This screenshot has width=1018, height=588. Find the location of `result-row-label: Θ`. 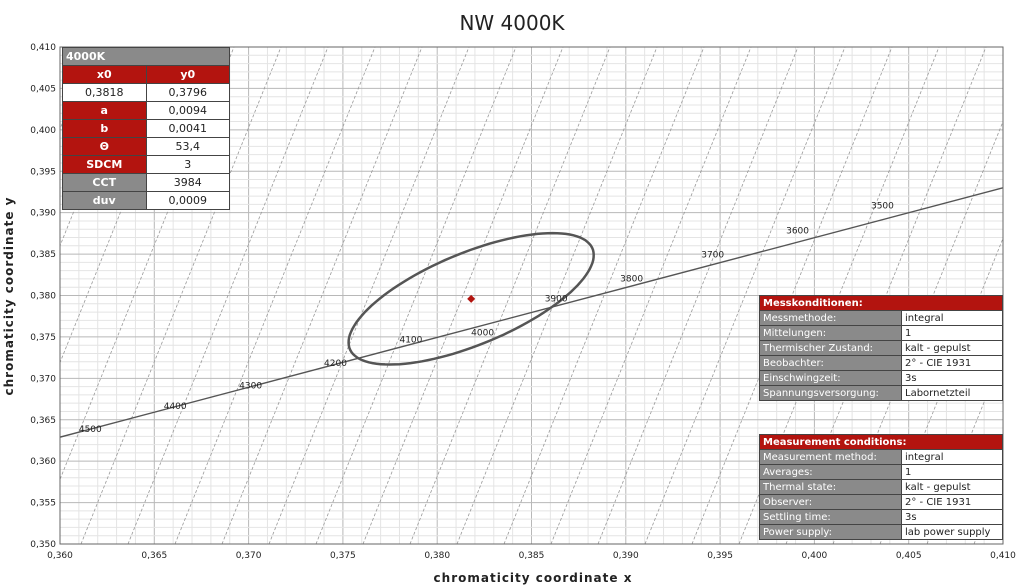

result-row-label: Θ is located at coordinates (104, 146).